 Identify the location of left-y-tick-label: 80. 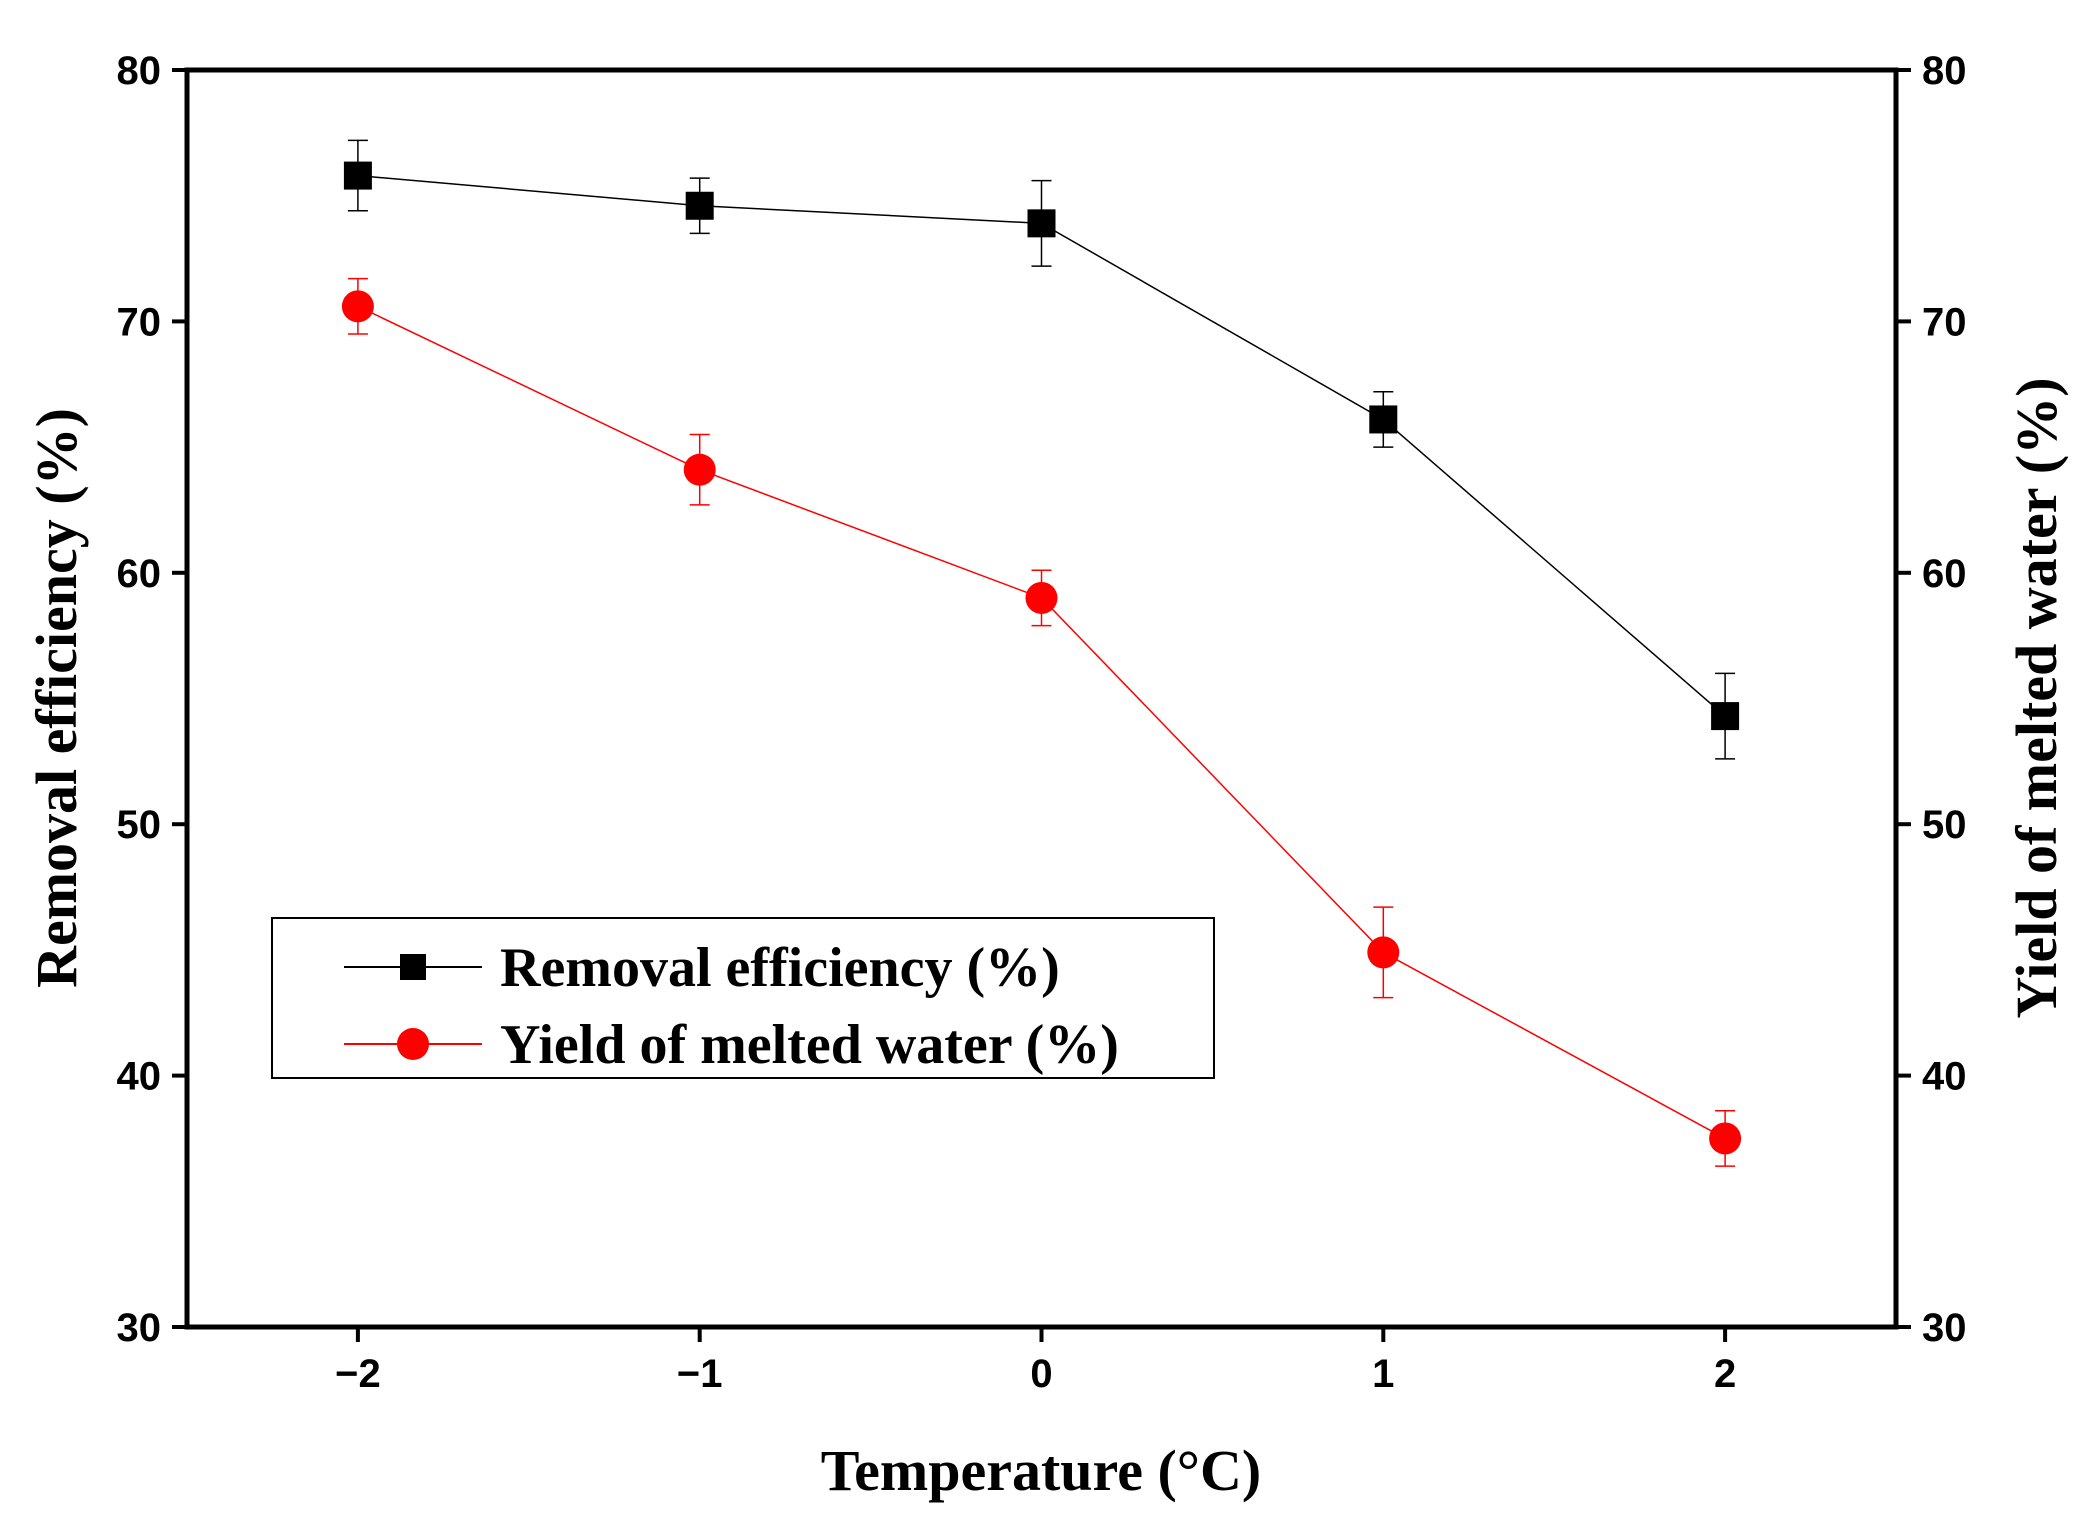
(139, 71).